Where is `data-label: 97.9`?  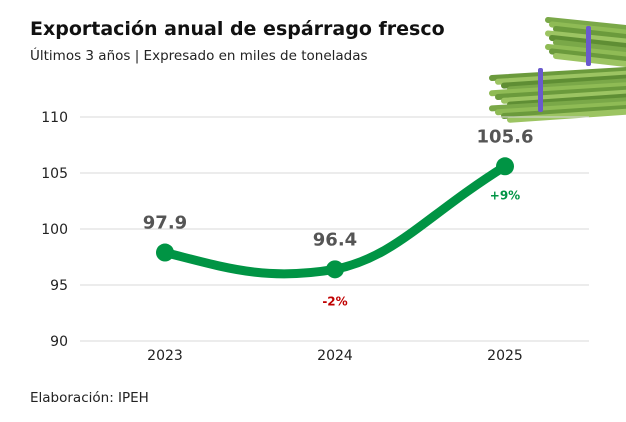
data-label: 97.9 is located at coordinates (165, 223).